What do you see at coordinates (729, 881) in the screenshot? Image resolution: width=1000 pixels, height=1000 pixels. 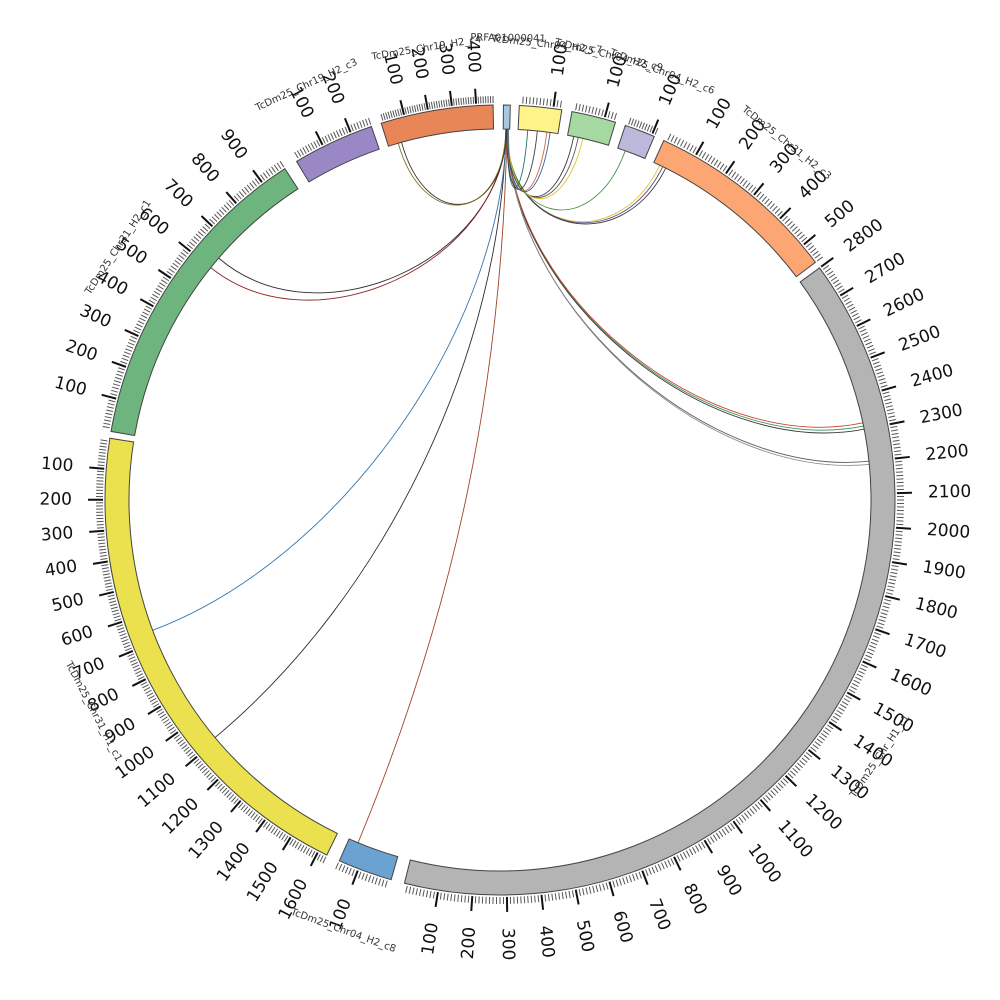 I see `tick-label-chrh1c1-900: 900` at bounding box center [729, 881].